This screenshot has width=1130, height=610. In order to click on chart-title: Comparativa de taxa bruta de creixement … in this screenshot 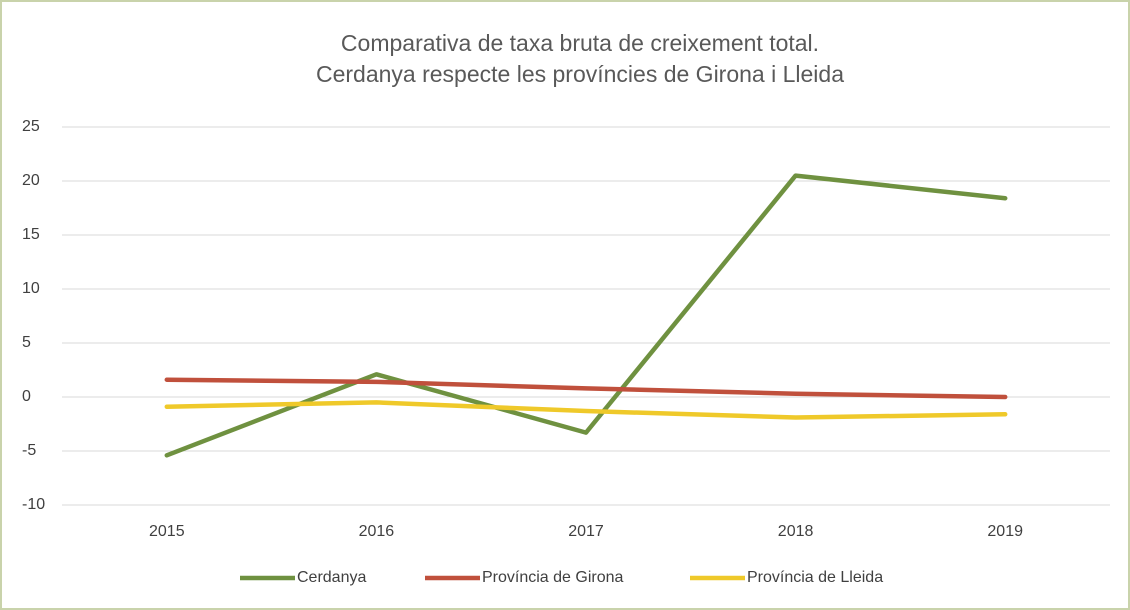, I will do `click(580, 43)`.